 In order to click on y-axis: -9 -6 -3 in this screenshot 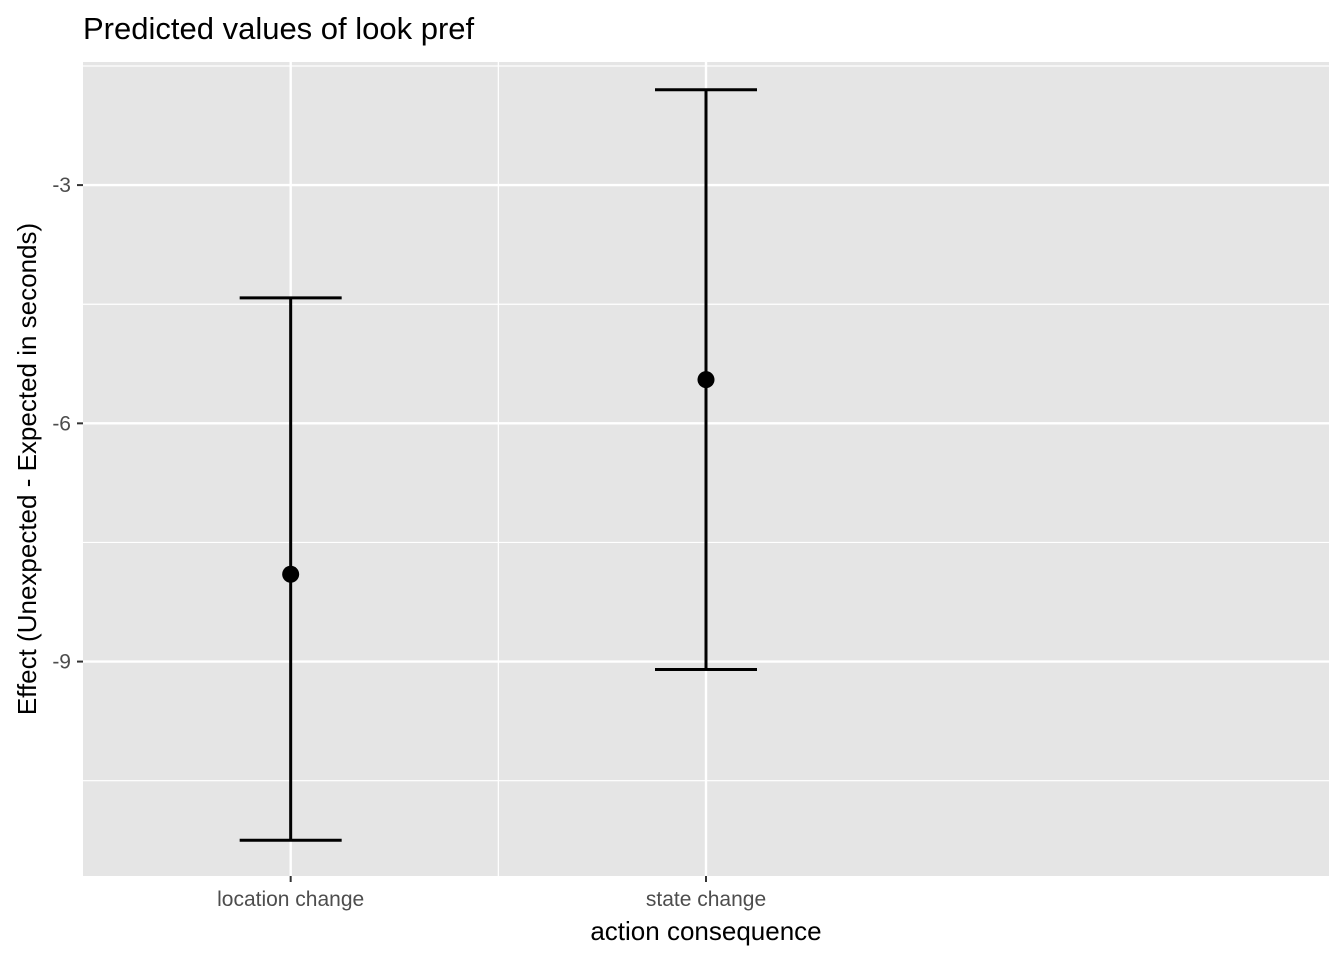, I will do `click(67, 424)`.